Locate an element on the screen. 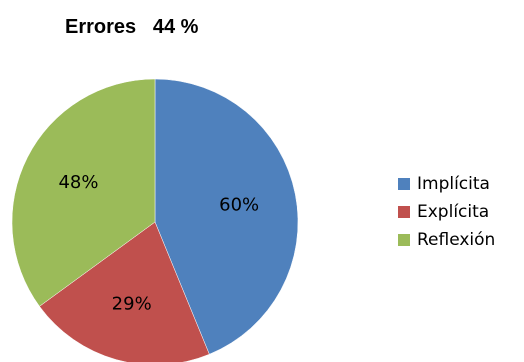 The width and height of the screenshot is (524, 362). legend-label-implicita: Implícita is located at coordinates (453, 184).